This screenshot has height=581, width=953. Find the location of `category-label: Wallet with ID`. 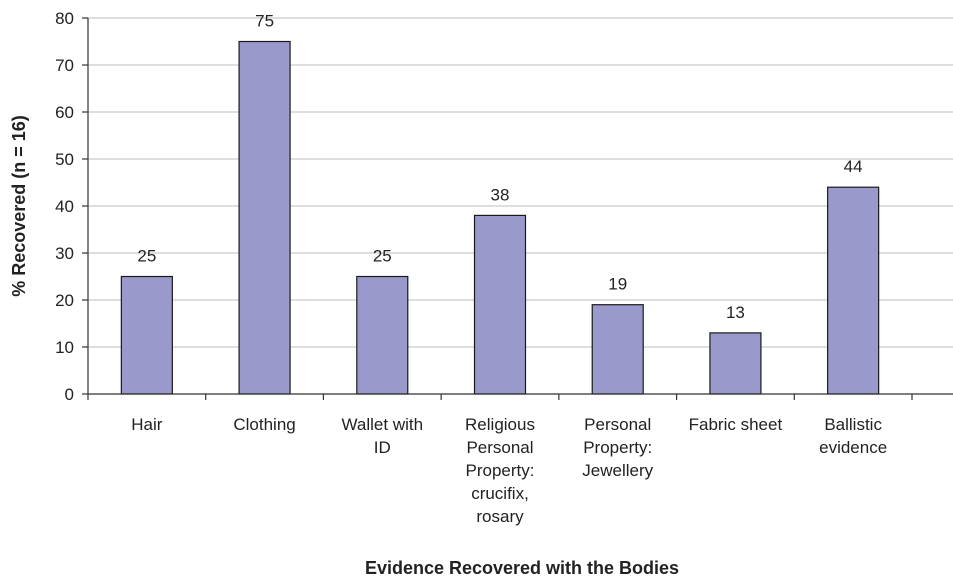

category-label: Wallet with ID is located at coordinates (383, 436).